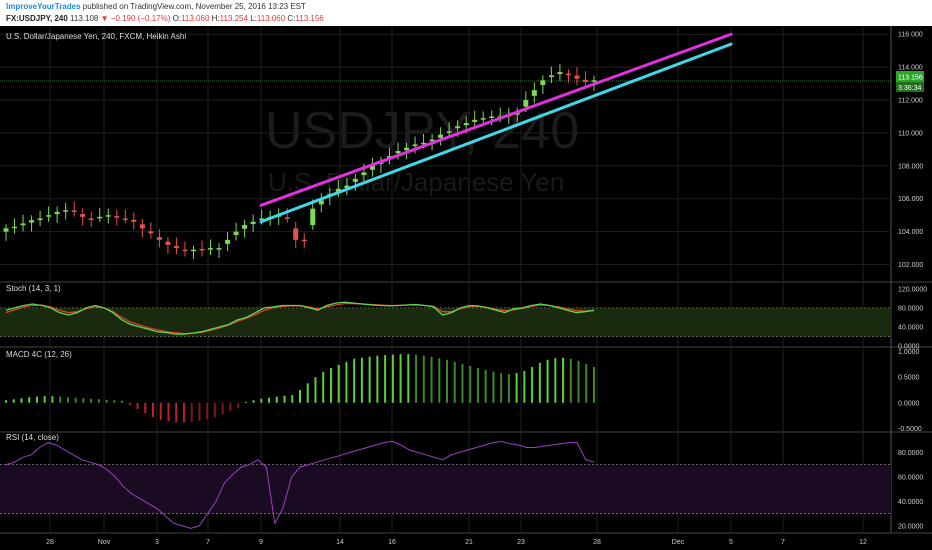  What do you see at coordinates (309, 18) in the screenshot?
I see `close-value: 113.156` at bounding box center [309, 18].